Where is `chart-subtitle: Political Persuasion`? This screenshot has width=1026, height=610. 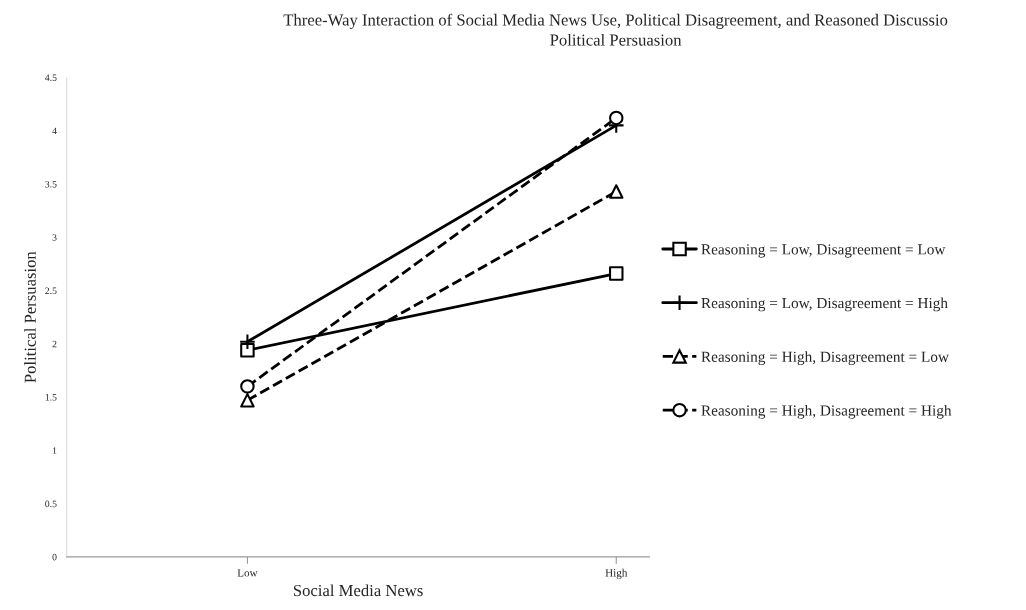
chart-subtitle: Political Persuasion is located at coordinates (616, 39).